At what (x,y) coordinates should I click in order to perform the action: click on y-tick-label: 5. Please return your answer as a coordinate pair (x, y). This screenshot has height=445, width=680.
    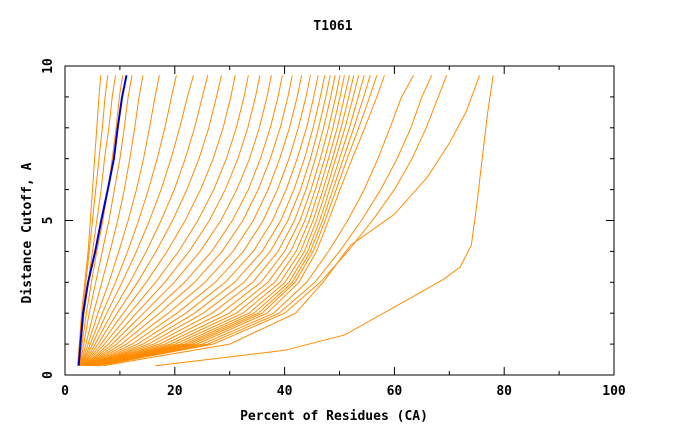
    Looking at the image, I should click on (48, 221).